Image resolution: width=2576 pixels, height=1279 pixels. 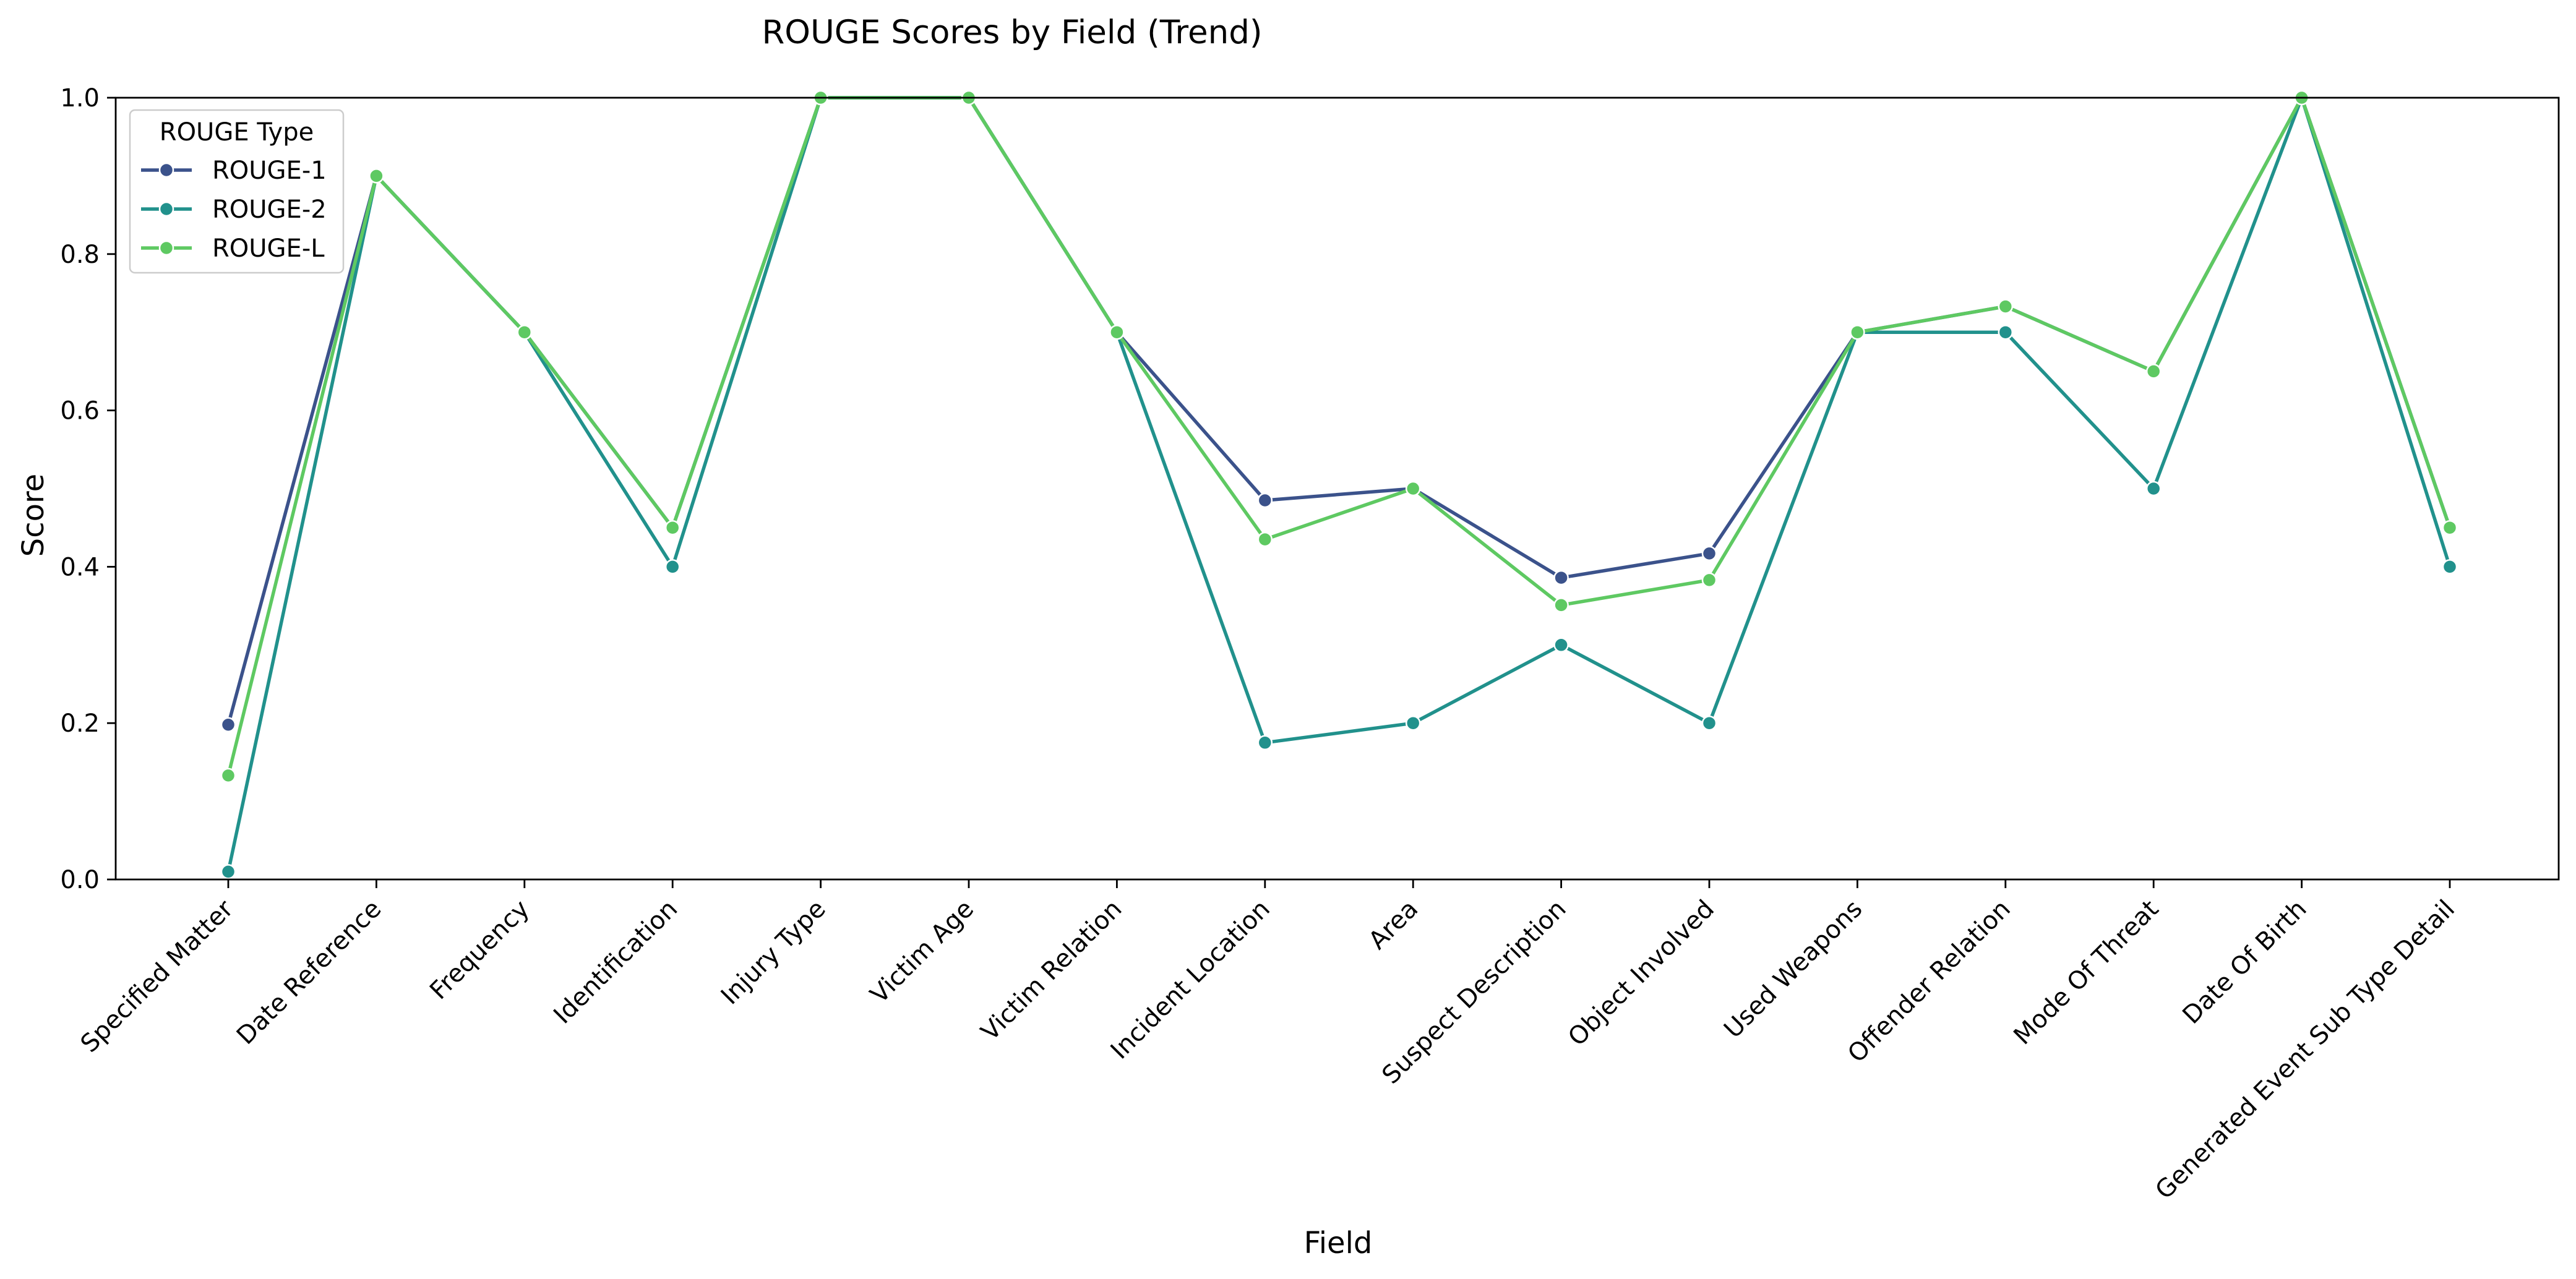 What do you see at coordinates (2244, 962) in the screenshot?
I see `x-tick-label: Date Of Birth` at bounding box center [2244, 962].